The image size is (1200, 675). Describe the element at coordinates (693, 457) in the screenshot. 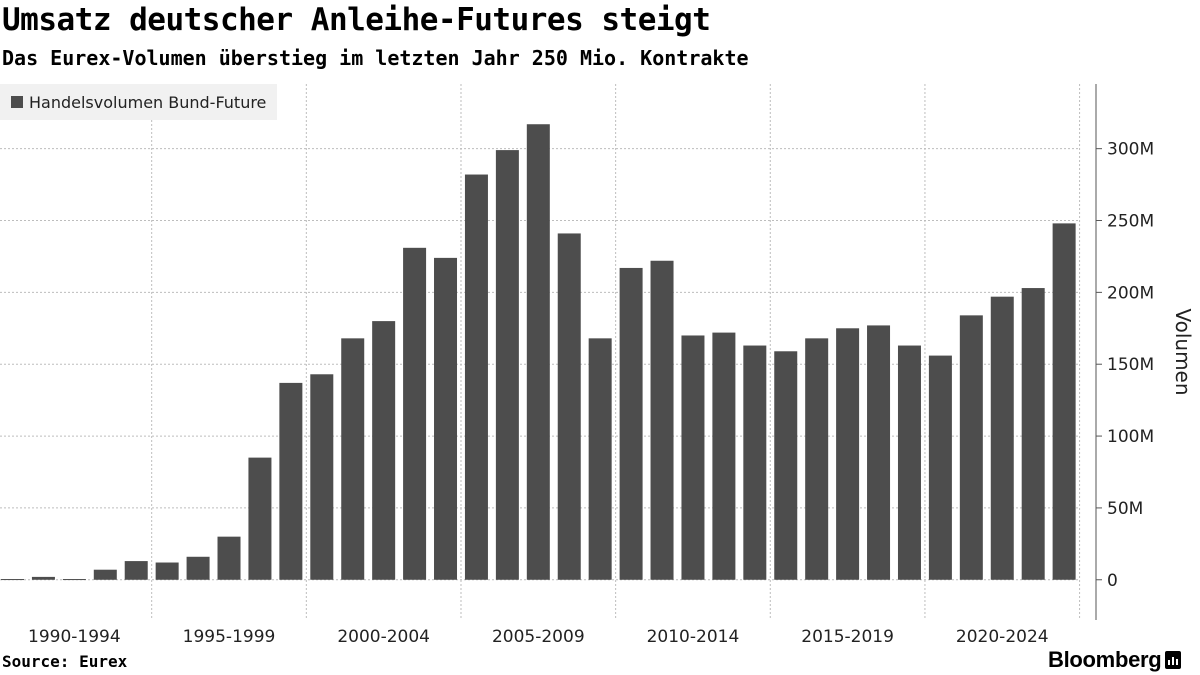

I see `bar-2012` at that location.